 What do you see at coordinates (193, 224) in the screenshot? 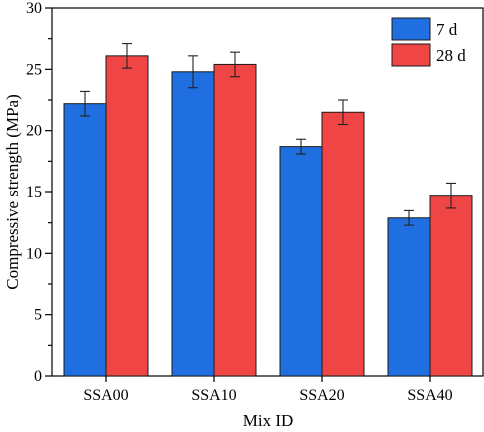
I see `bar-7d-SSA10` at bounding box center [193, 224].